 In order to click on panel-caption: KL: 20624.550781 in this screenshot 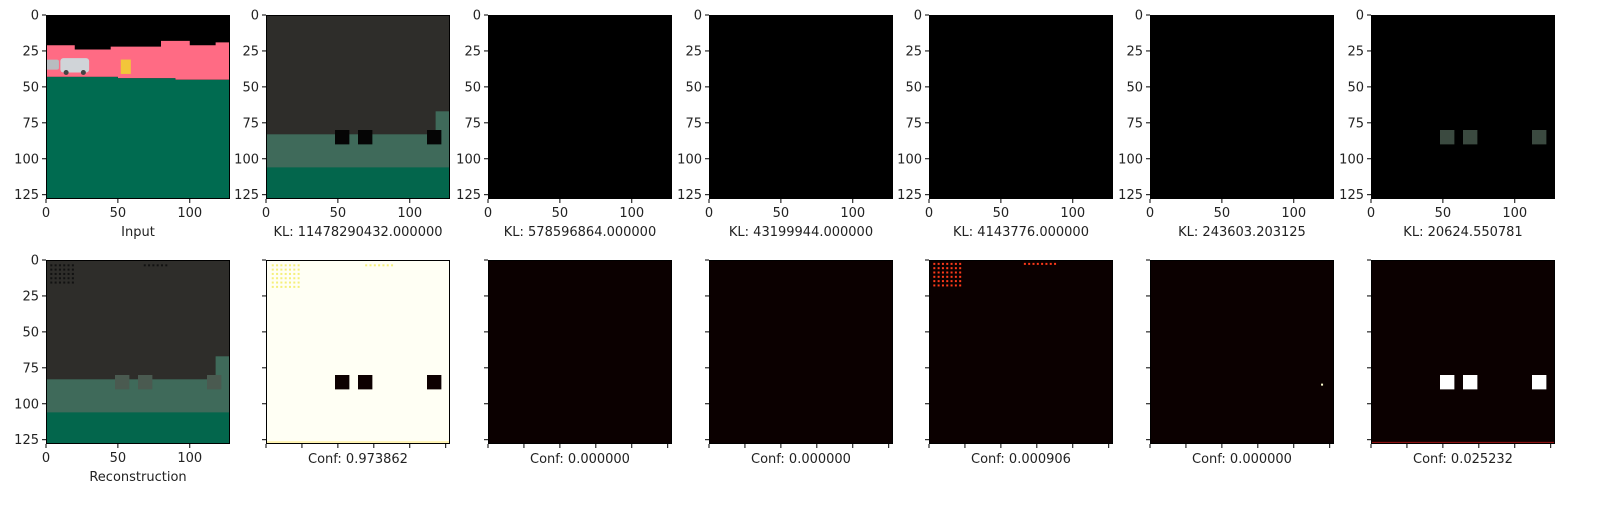, I will do `click(1462, 232)`.